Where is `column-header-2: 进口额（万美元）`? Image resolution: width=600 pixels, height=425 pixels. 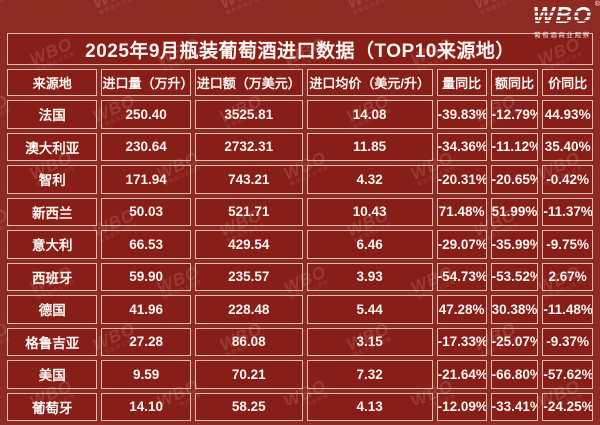 column-header-2: 进口额（万美元） is located at coordinates (248, 82).